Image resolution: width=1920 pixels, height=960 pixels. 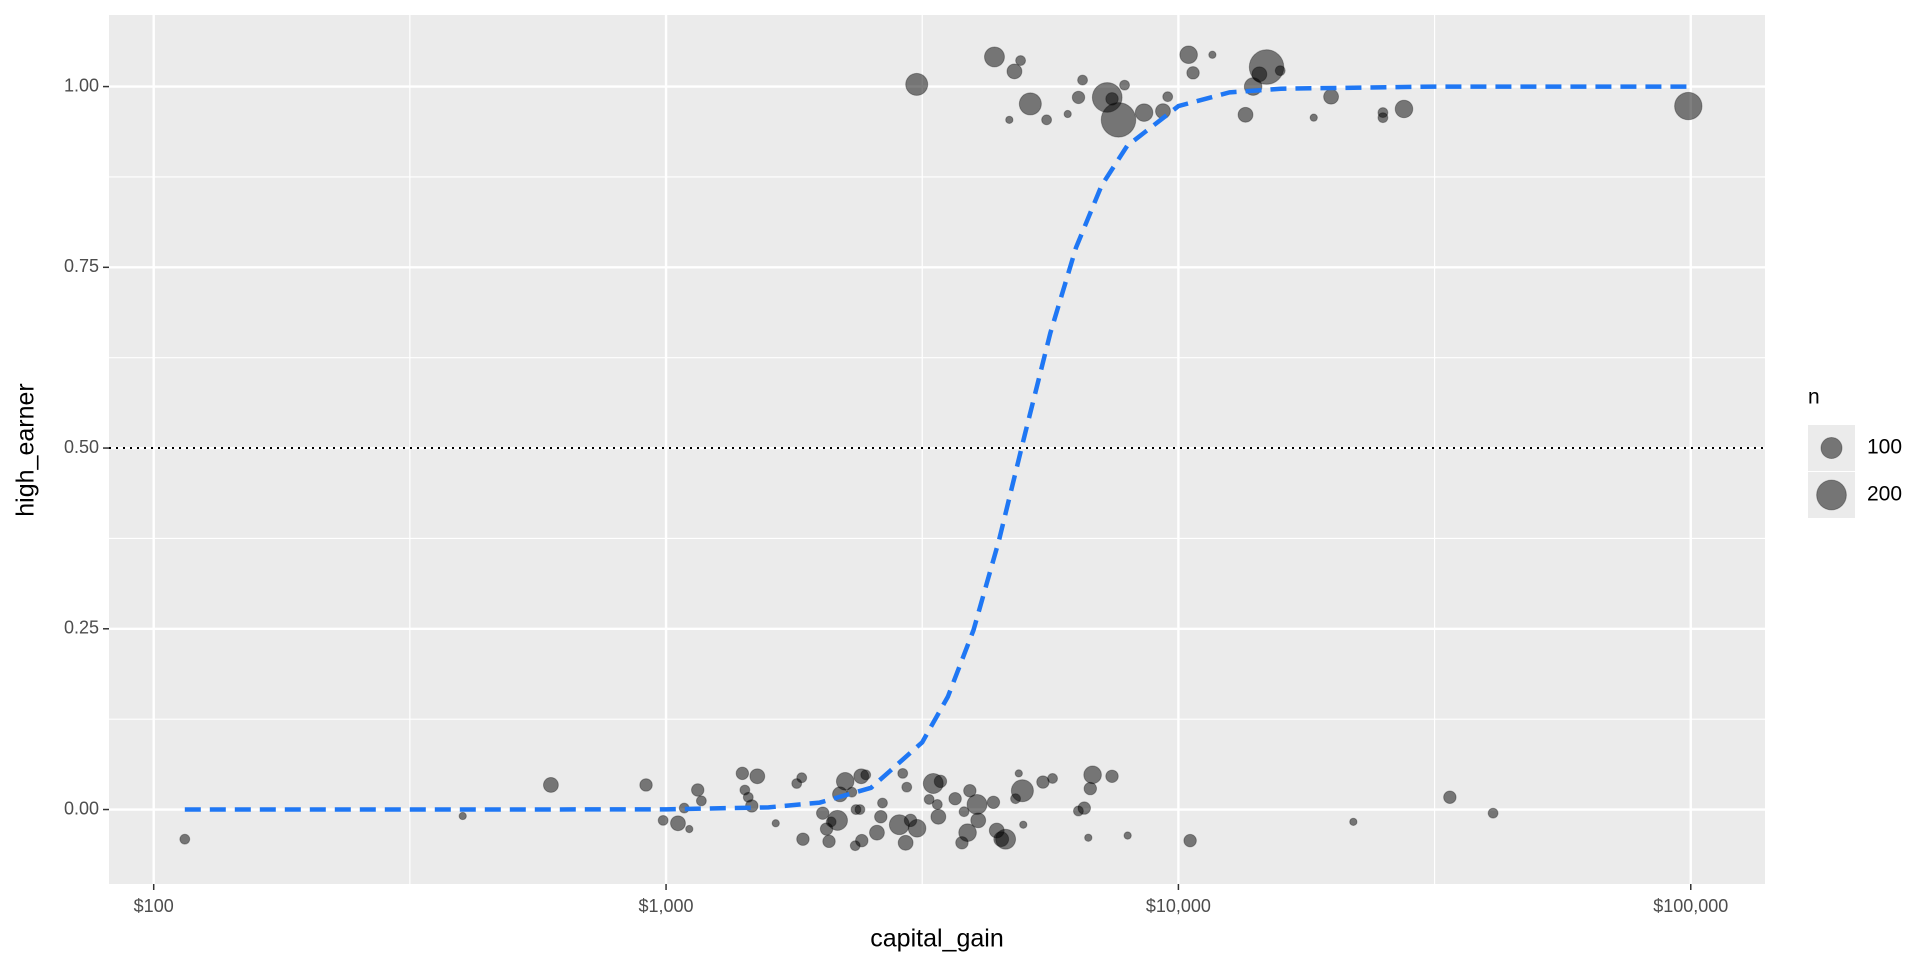 I want to click on x-tick-label: $100, so click(x=154, y=906).